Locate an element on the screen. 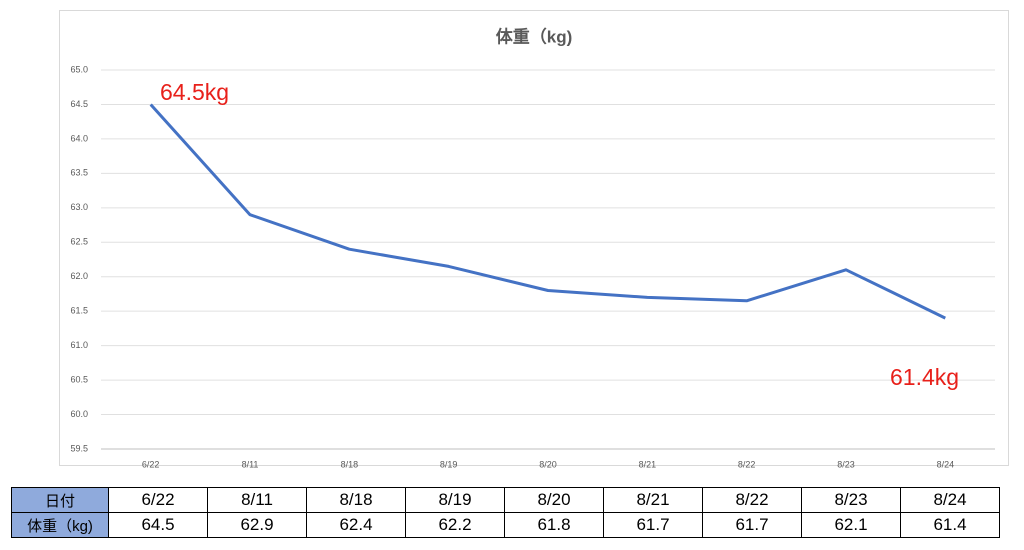 The height and width of the screenshot is (550, 1024). x-tick-label: 8/21 is located at coordinates (648, 464).